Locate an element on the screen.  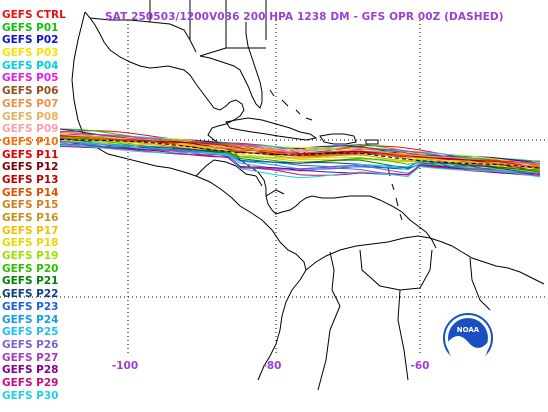
central-america-borders is located at coordinates (240, 178).